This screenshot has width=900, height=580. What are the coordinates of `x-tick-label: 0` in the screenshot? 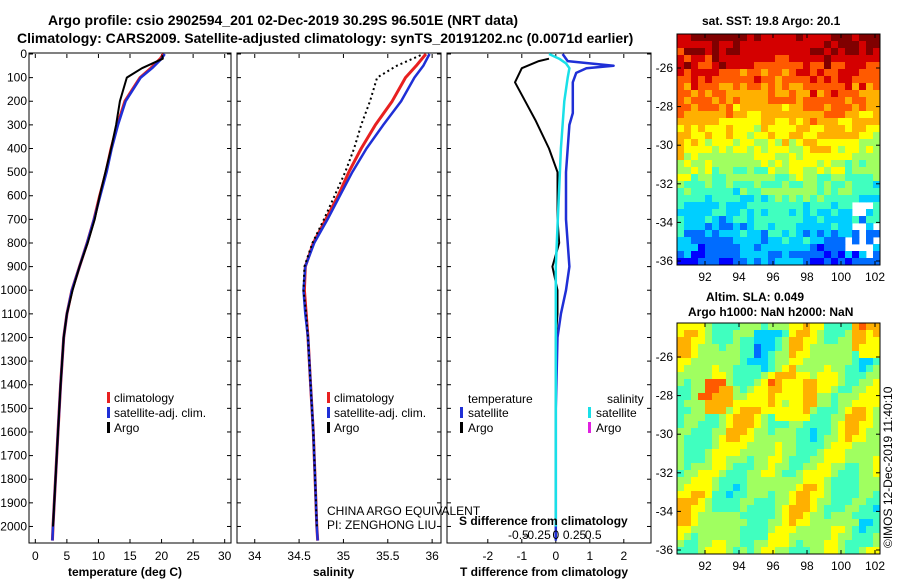 It's located at (555, 556).